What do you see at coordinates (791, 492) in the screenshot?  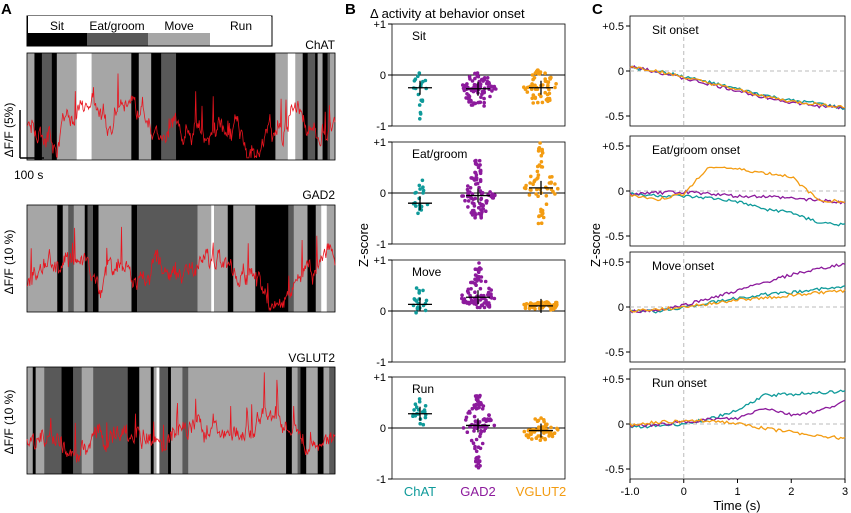 I see `x-tick-label: 2` at bounding box center [791, 492].